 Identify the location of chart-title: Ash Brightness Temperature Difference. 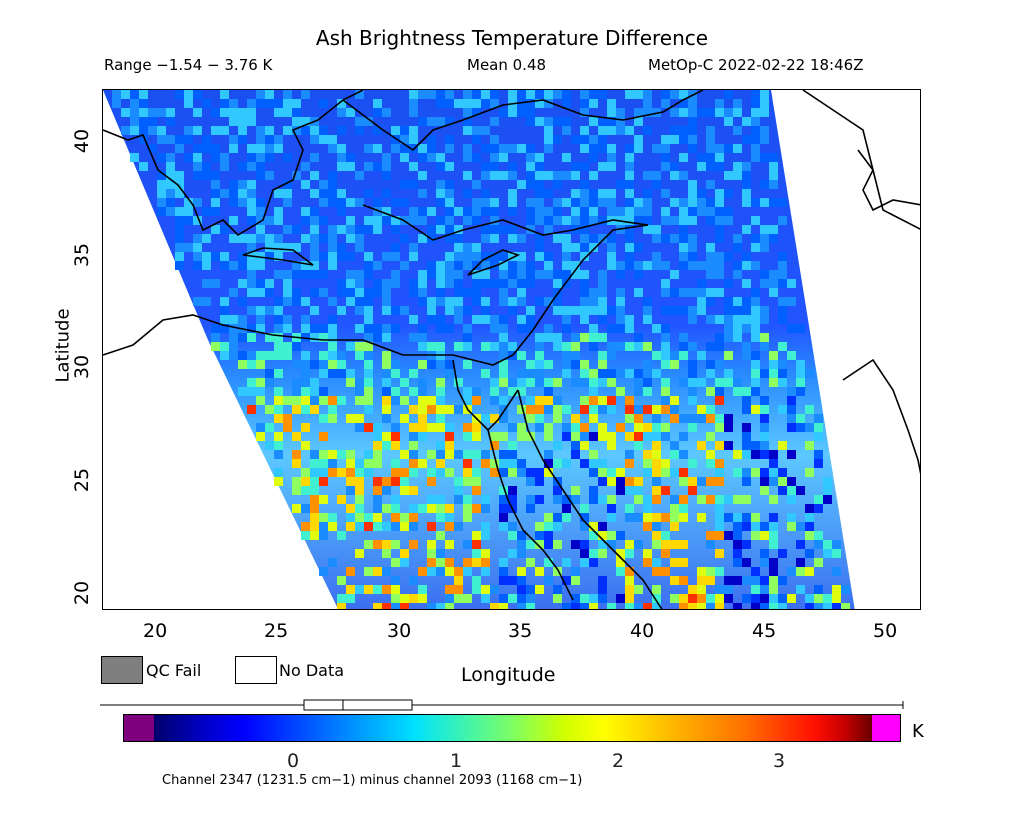
(512, 38).